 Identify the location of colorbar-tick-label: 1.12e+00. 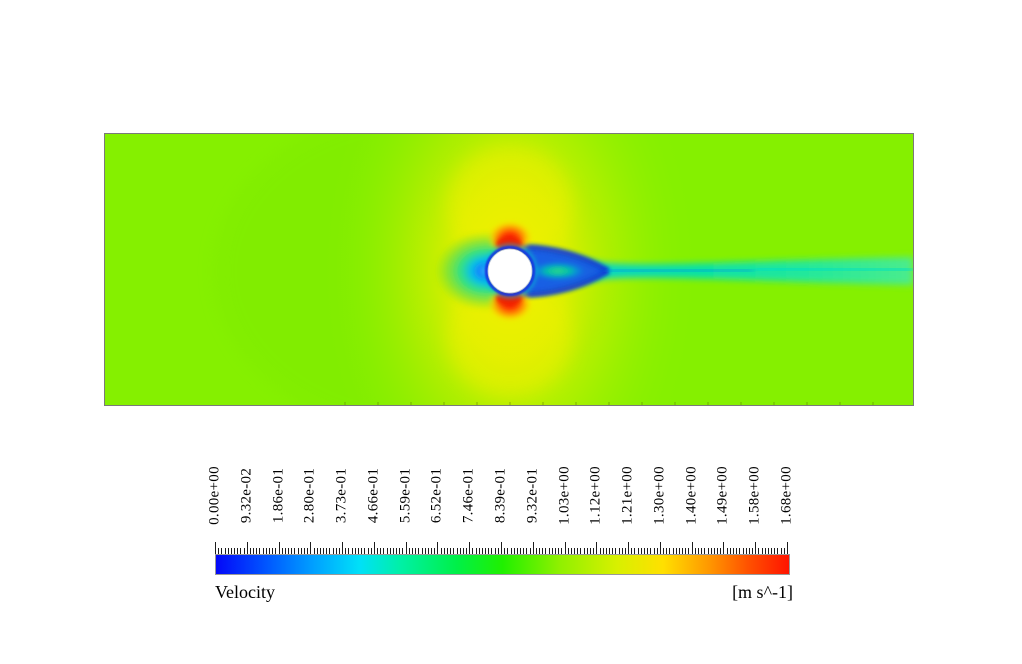
(595, 495).